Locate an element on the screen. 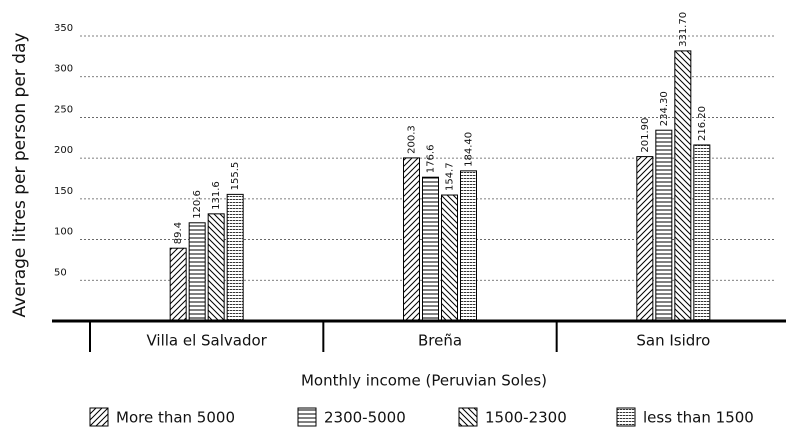 The image size is (786, 431). legend-label: More than 5000 is located at coordinates (175, 418).